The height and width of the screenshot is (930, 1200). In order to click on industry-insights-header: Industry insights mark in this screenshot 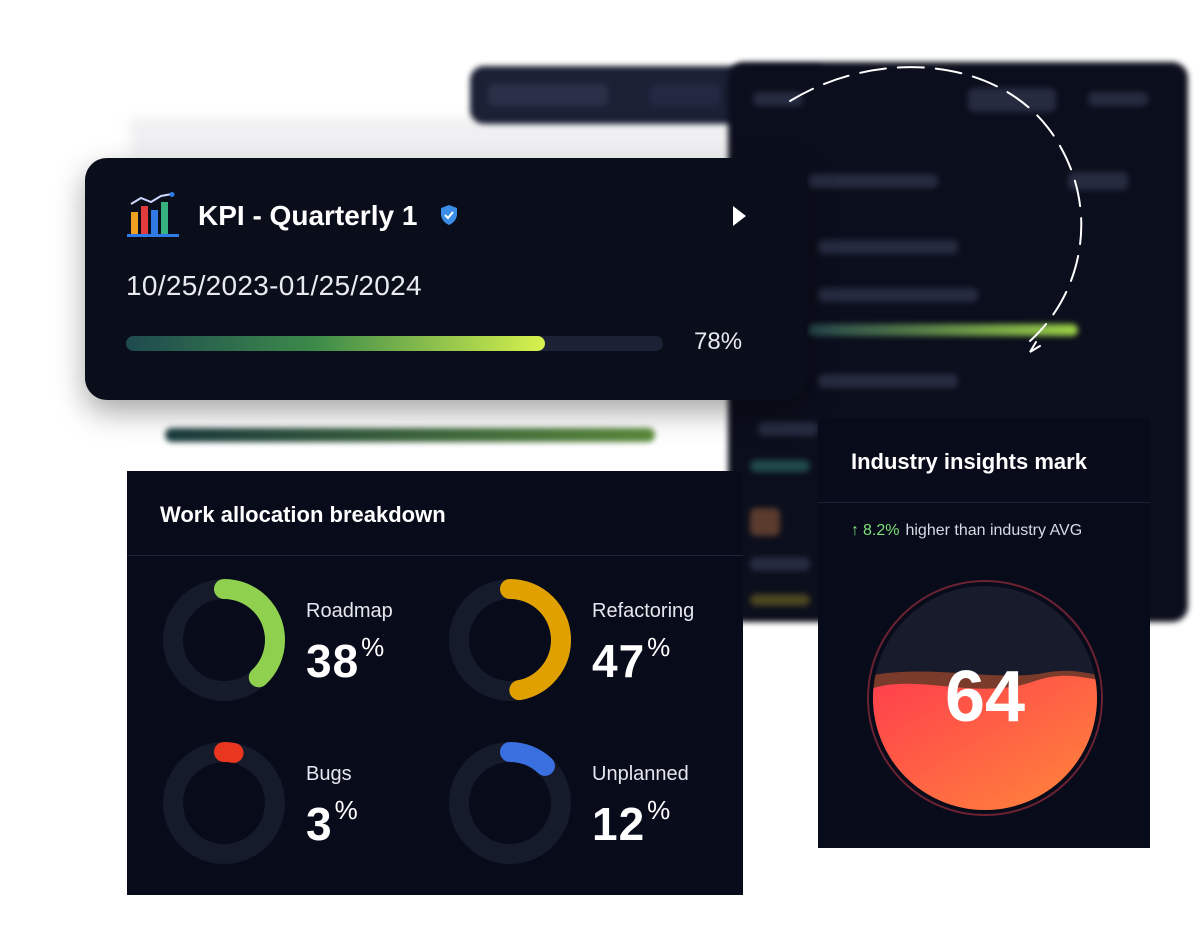, I will do `click(984, 460)`.